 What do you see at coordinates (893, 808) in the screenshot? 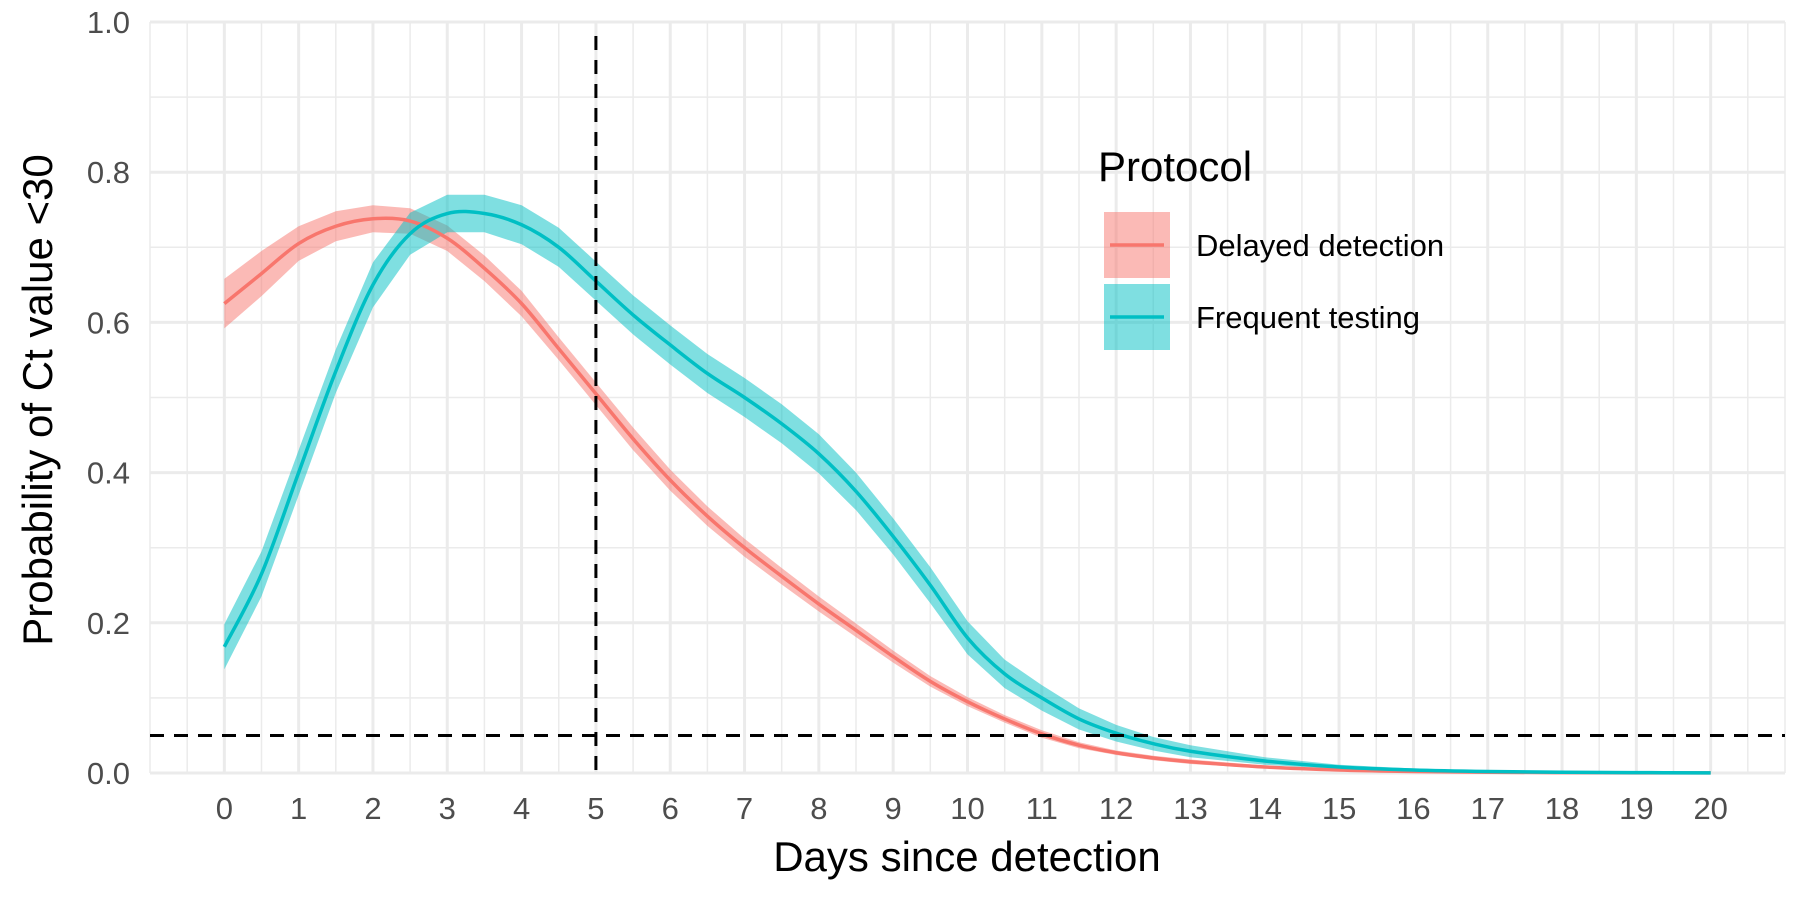
I see `x-tick-label: 9` at bounding box center [893, 808].